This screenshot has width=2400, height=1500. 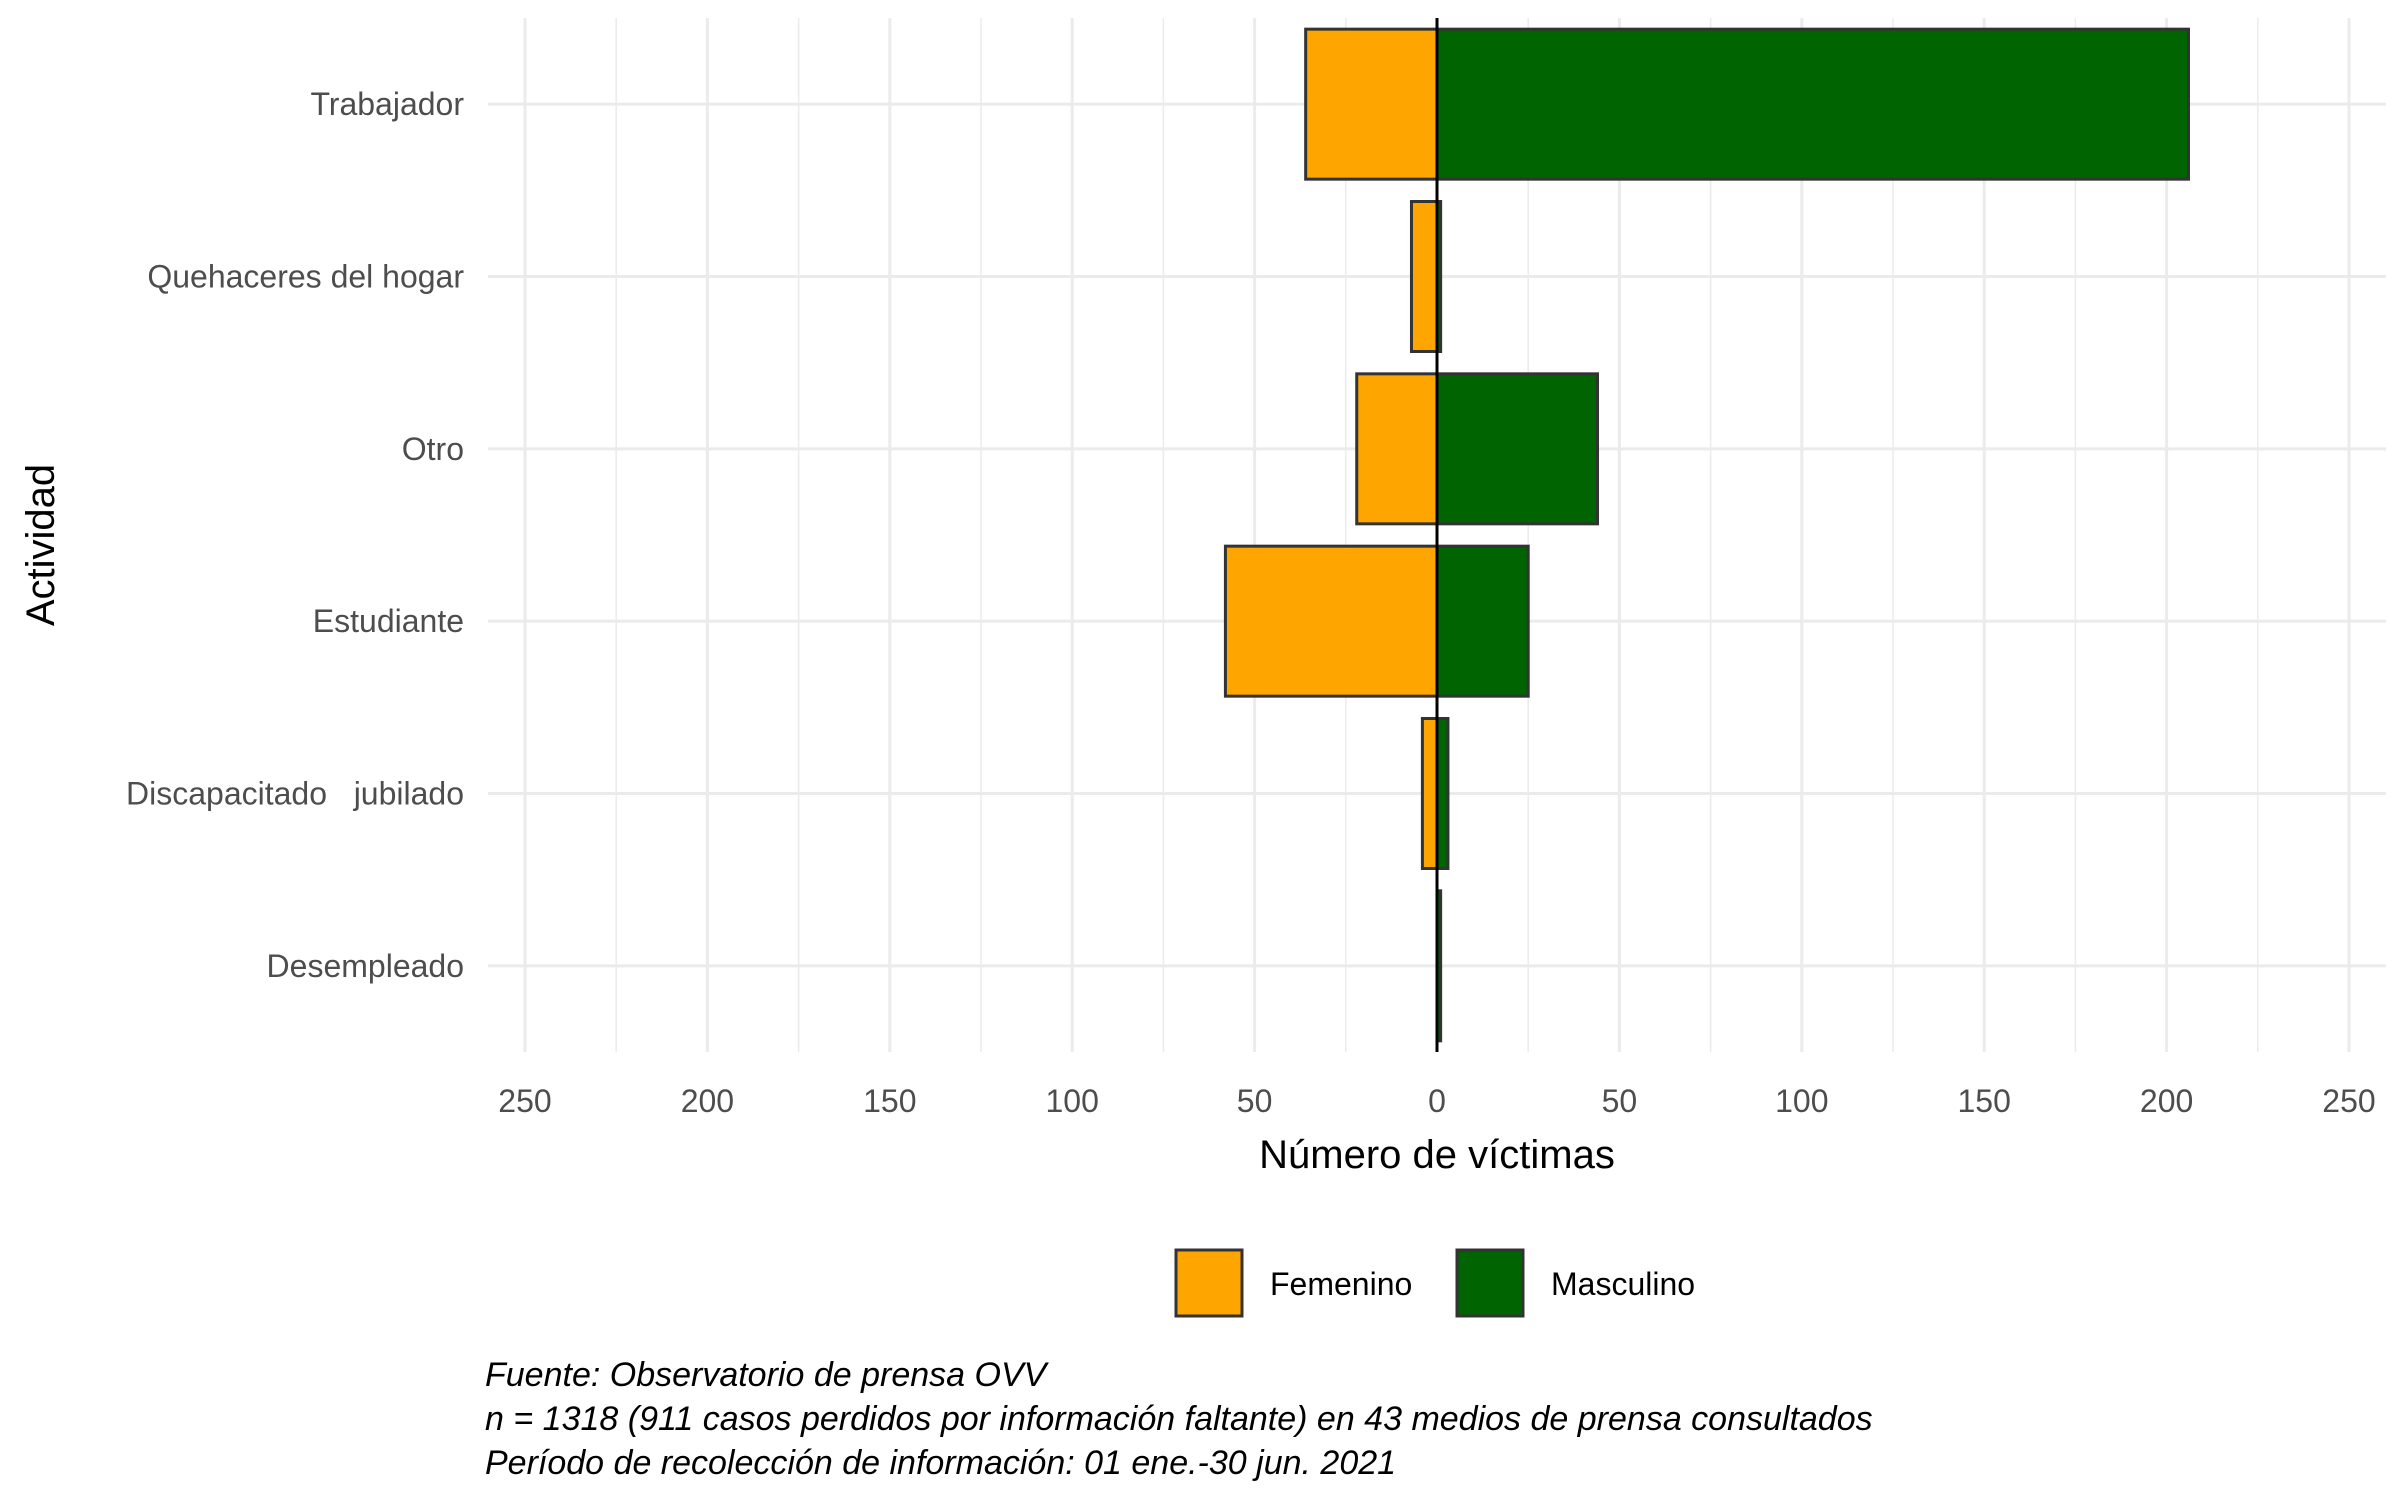 What do you see at coordinates (1341, 1284) in the screenshot?
I see `legend-label: Femenino` at bounding box center [1341, 1284].